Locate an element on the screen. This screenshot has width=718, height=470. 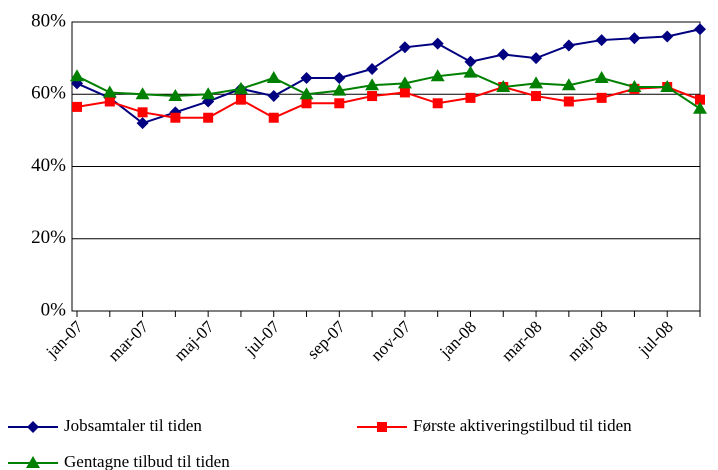
legend-label: Jobsamtaler til tiden is located at coordinates (133, 425).